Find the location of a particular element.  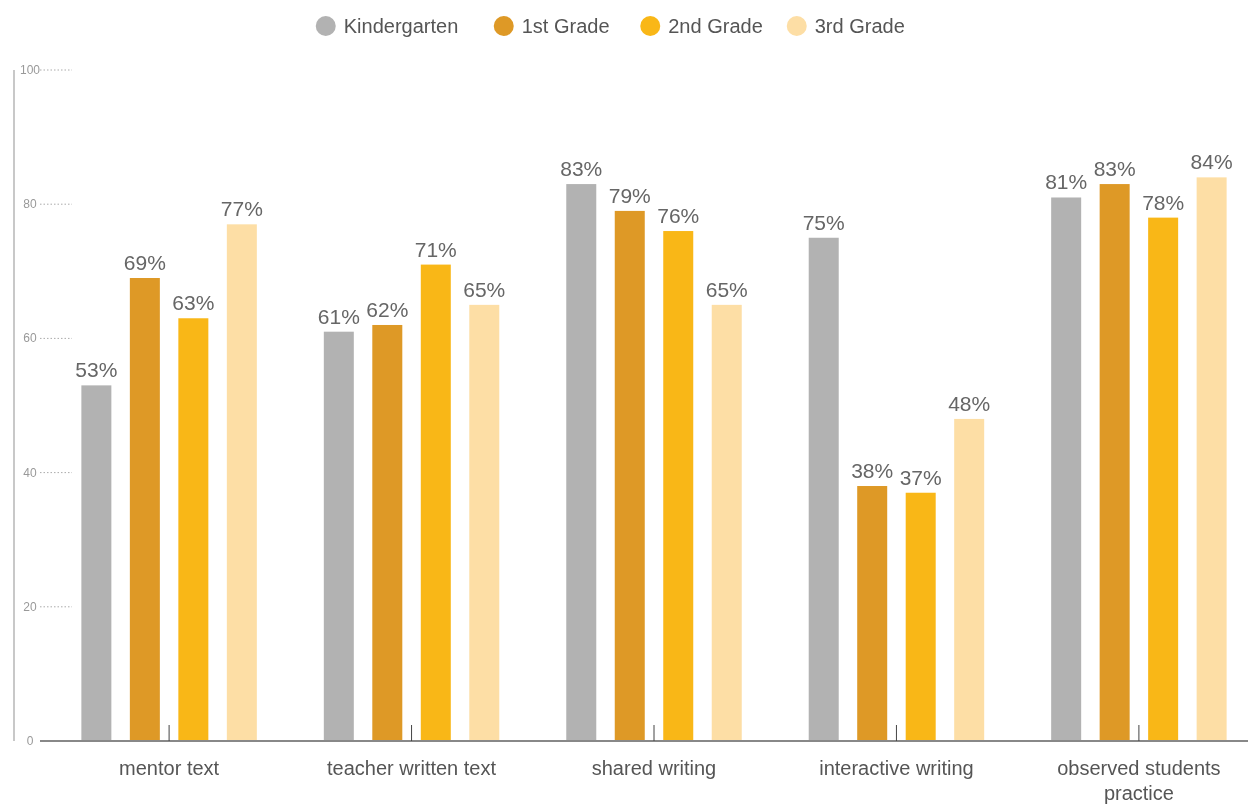

data-label: 62% is located at coordinates (387, 309).